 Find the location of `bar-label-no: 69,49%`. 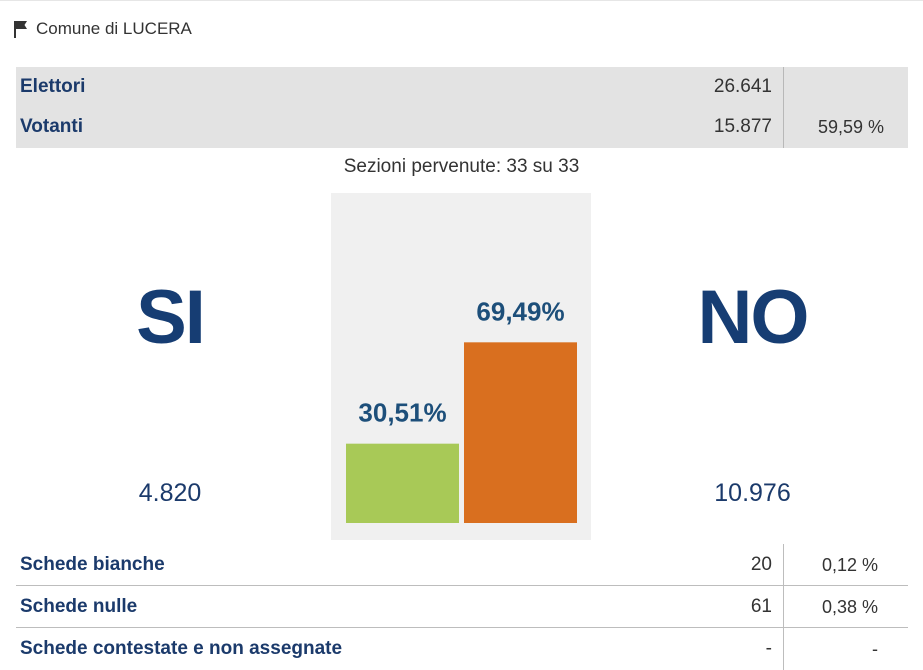

bar-label-no: 69,49% is located at coordinates (520, 311).